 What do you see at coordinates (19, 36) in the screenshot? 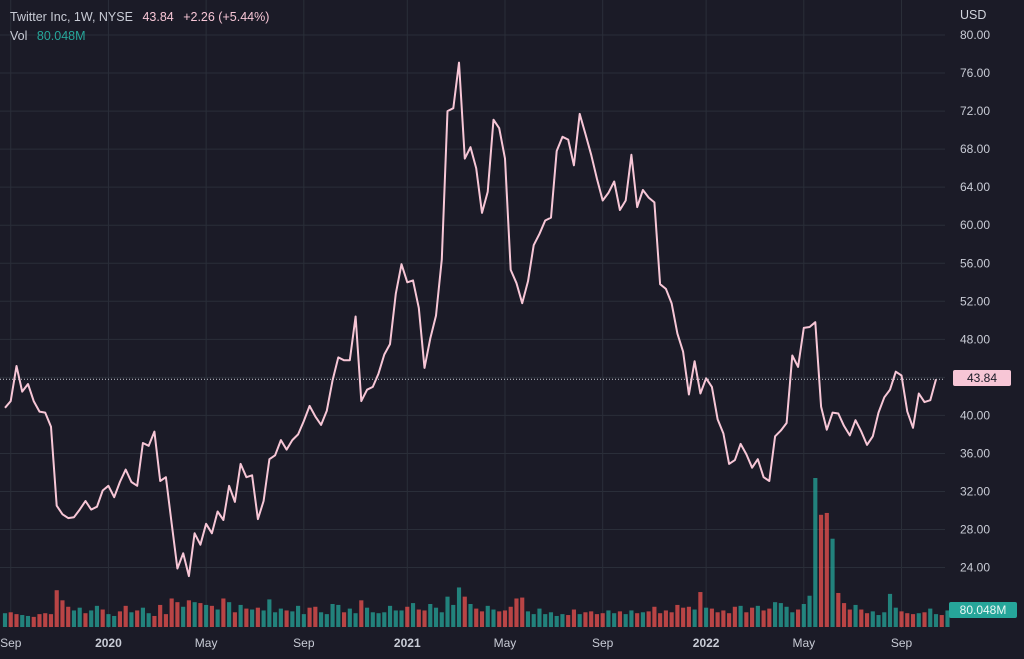
I see `legend-volume-label: Vol` at bounding box center [19, 36].